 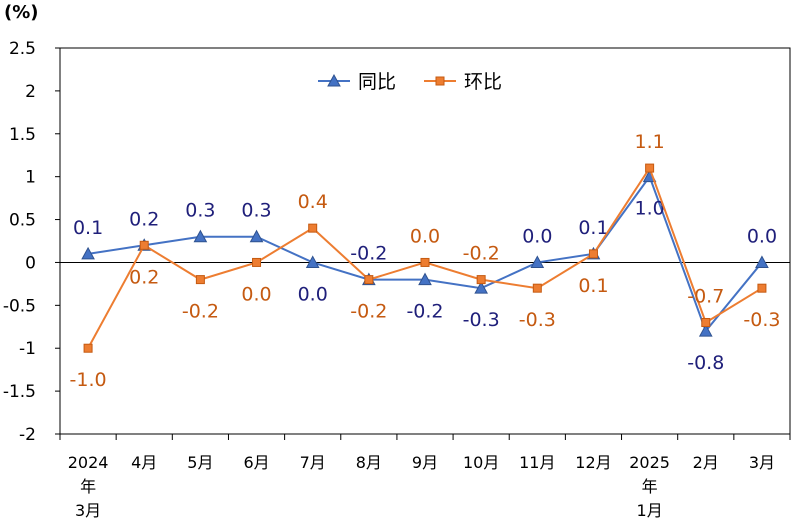 I want to click on x-tick-label: 3月, so click(x=762, y=462).